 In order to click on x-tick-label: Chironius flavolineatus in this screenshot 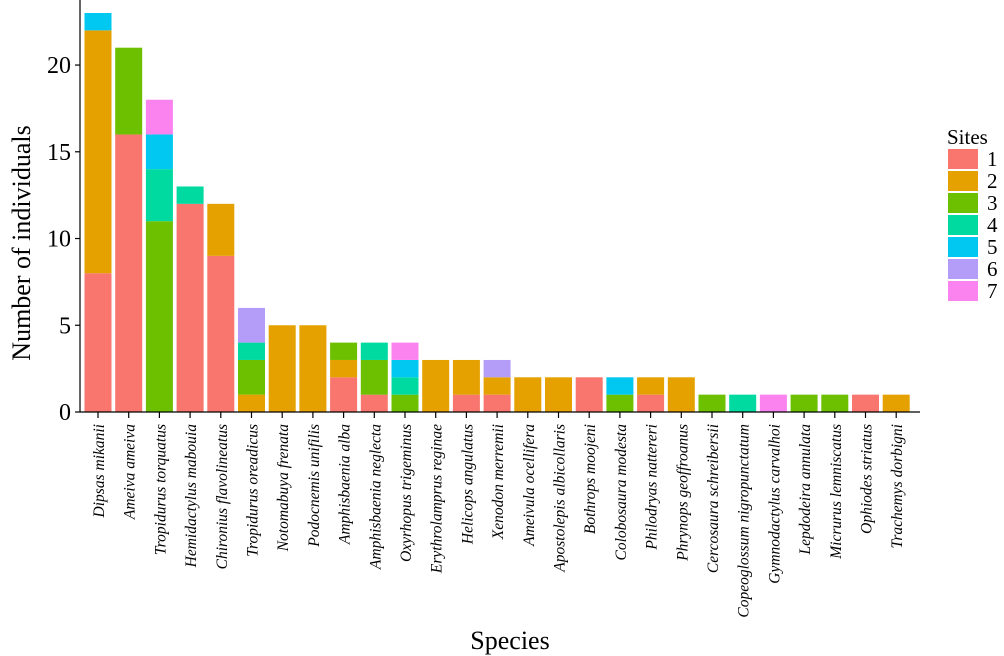, I will do `click(222, 496)`.